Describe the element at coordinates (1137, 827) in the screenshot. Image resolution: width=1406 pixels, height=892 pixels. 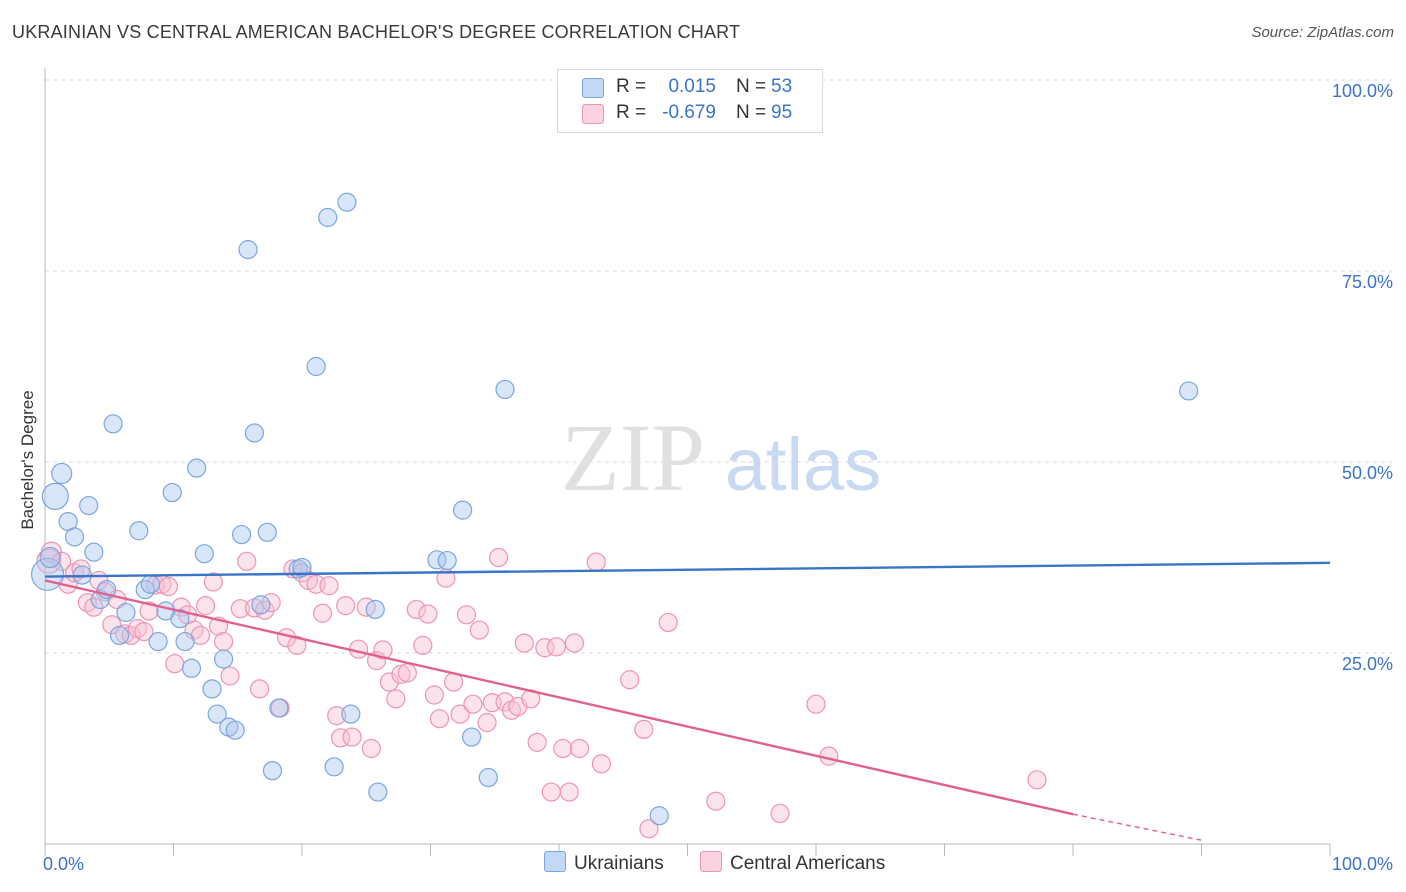
I see `central-american-trend-extension` at that location.